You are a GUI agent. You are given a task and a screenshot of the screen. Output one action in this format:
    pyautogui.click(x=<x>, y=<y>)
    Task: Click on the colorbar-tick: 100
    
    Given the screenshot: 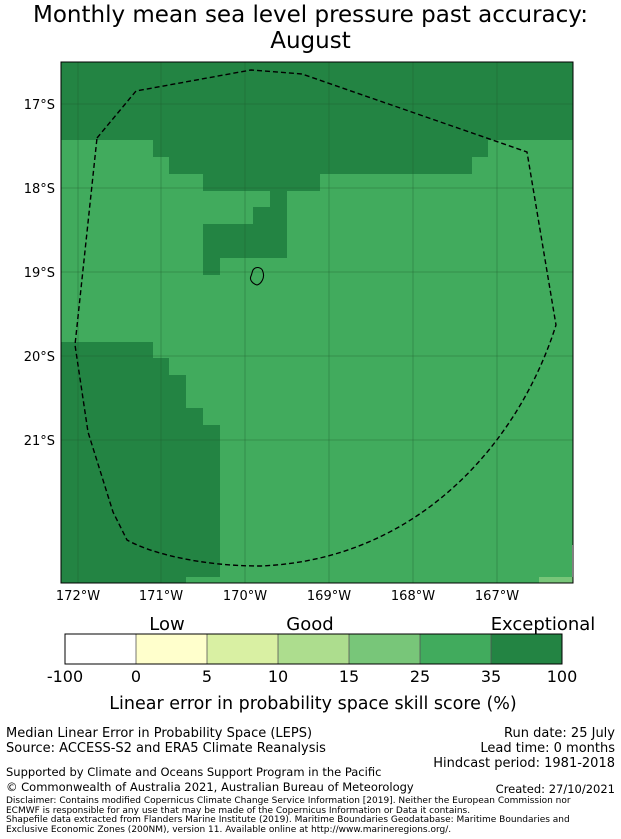 What is the action you would take?
    pyautogui.click(x=562, y=676)
    